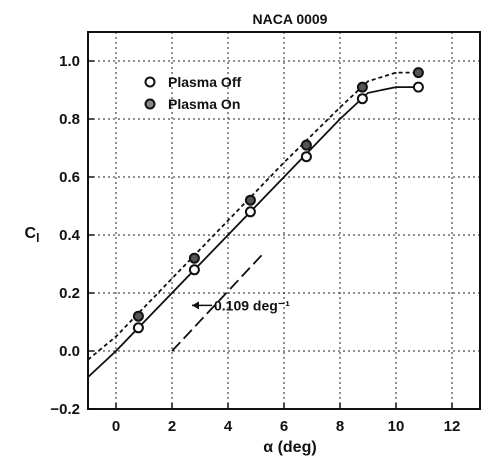 This screenshot has height=465, width=491. Describe the element at coordinates (69, 177) in the screenshot. I see `y-tick-label: 0.6` at that location.